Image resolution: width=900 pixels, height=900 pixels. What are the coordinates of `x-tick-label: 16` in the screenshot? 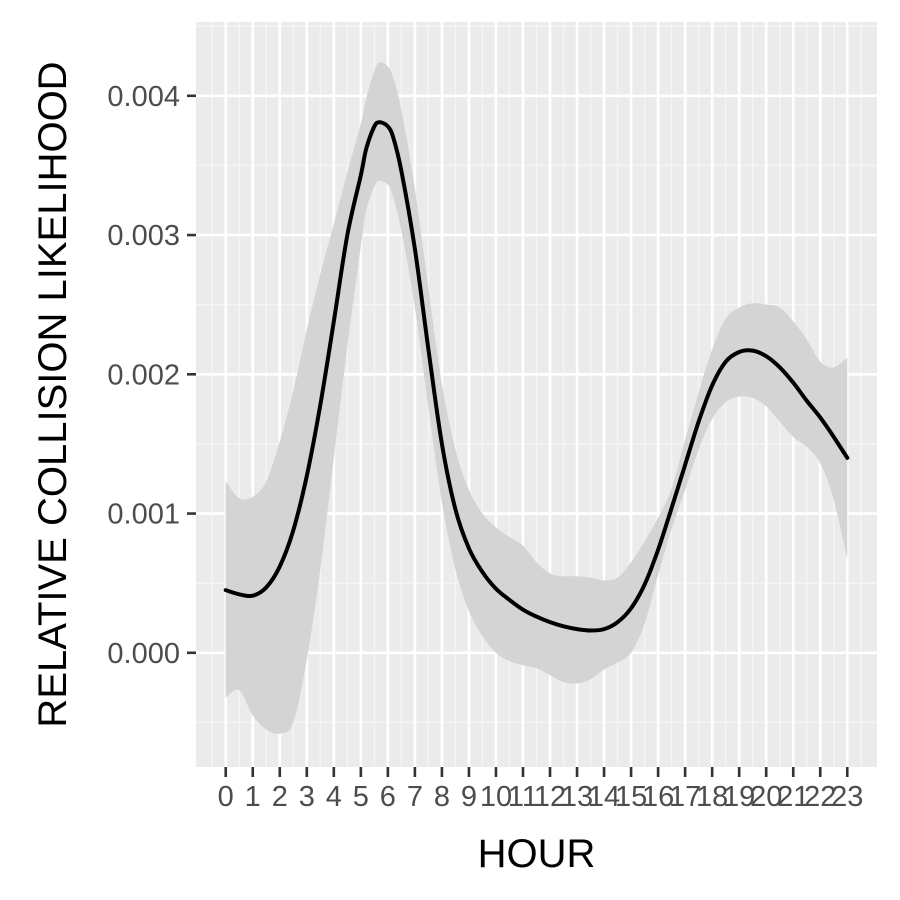 It's located at (658, 797).